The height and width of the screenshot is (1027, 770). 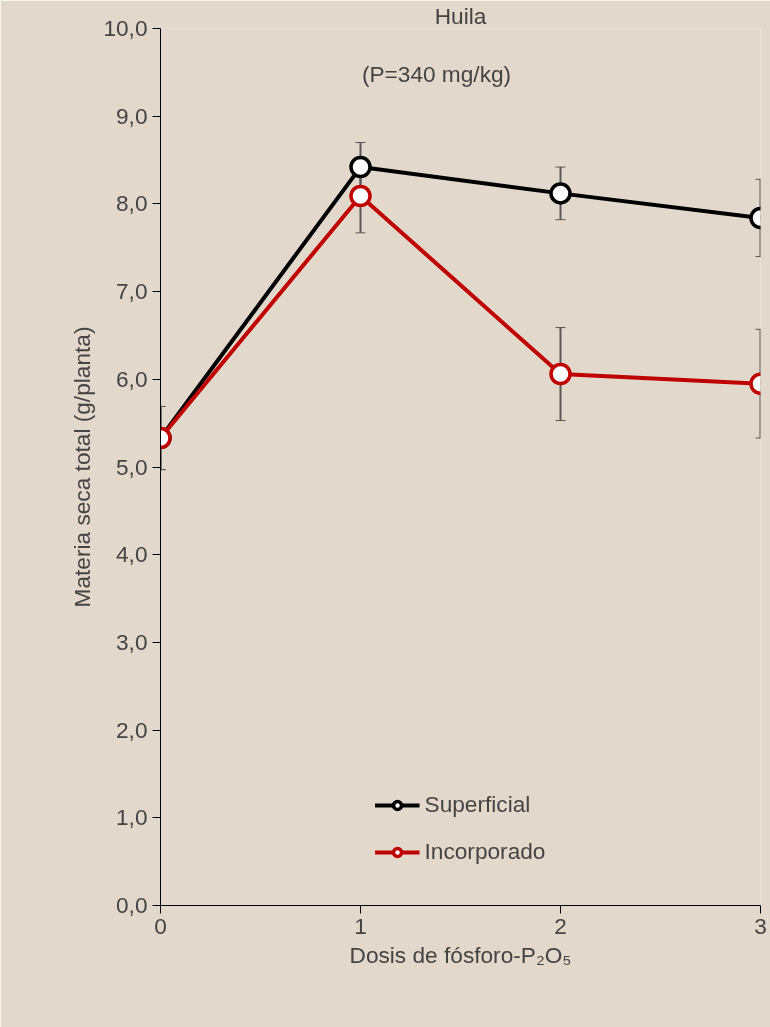 I want to click on x-tick-label: 3, so click(x=760, y=925).